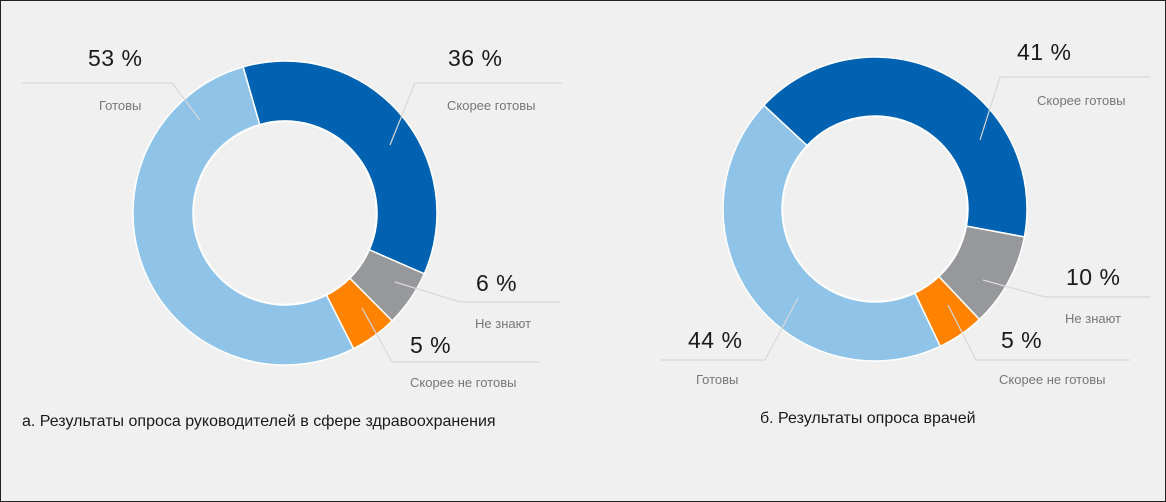 Image resolution: width=1166 pixels, height=502 pixels. What do you see at coordinates (1093, 277) in the screenshot?
I see `pct-label-dont-know-b: 10 %` at bounding box center [1093, 277].